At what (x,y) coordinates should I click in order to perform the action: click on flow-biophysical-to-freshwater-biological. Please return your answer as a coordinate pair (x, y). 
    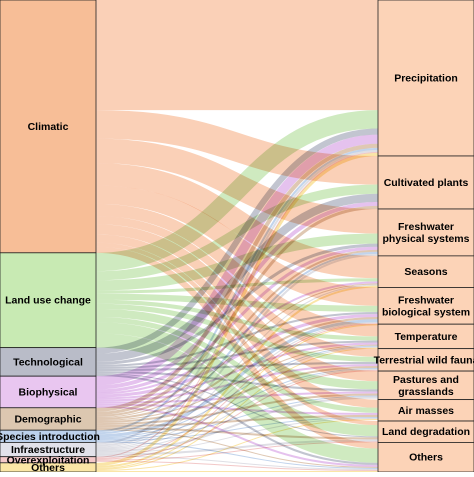
    Looking at the image, I should click on (237, 355).